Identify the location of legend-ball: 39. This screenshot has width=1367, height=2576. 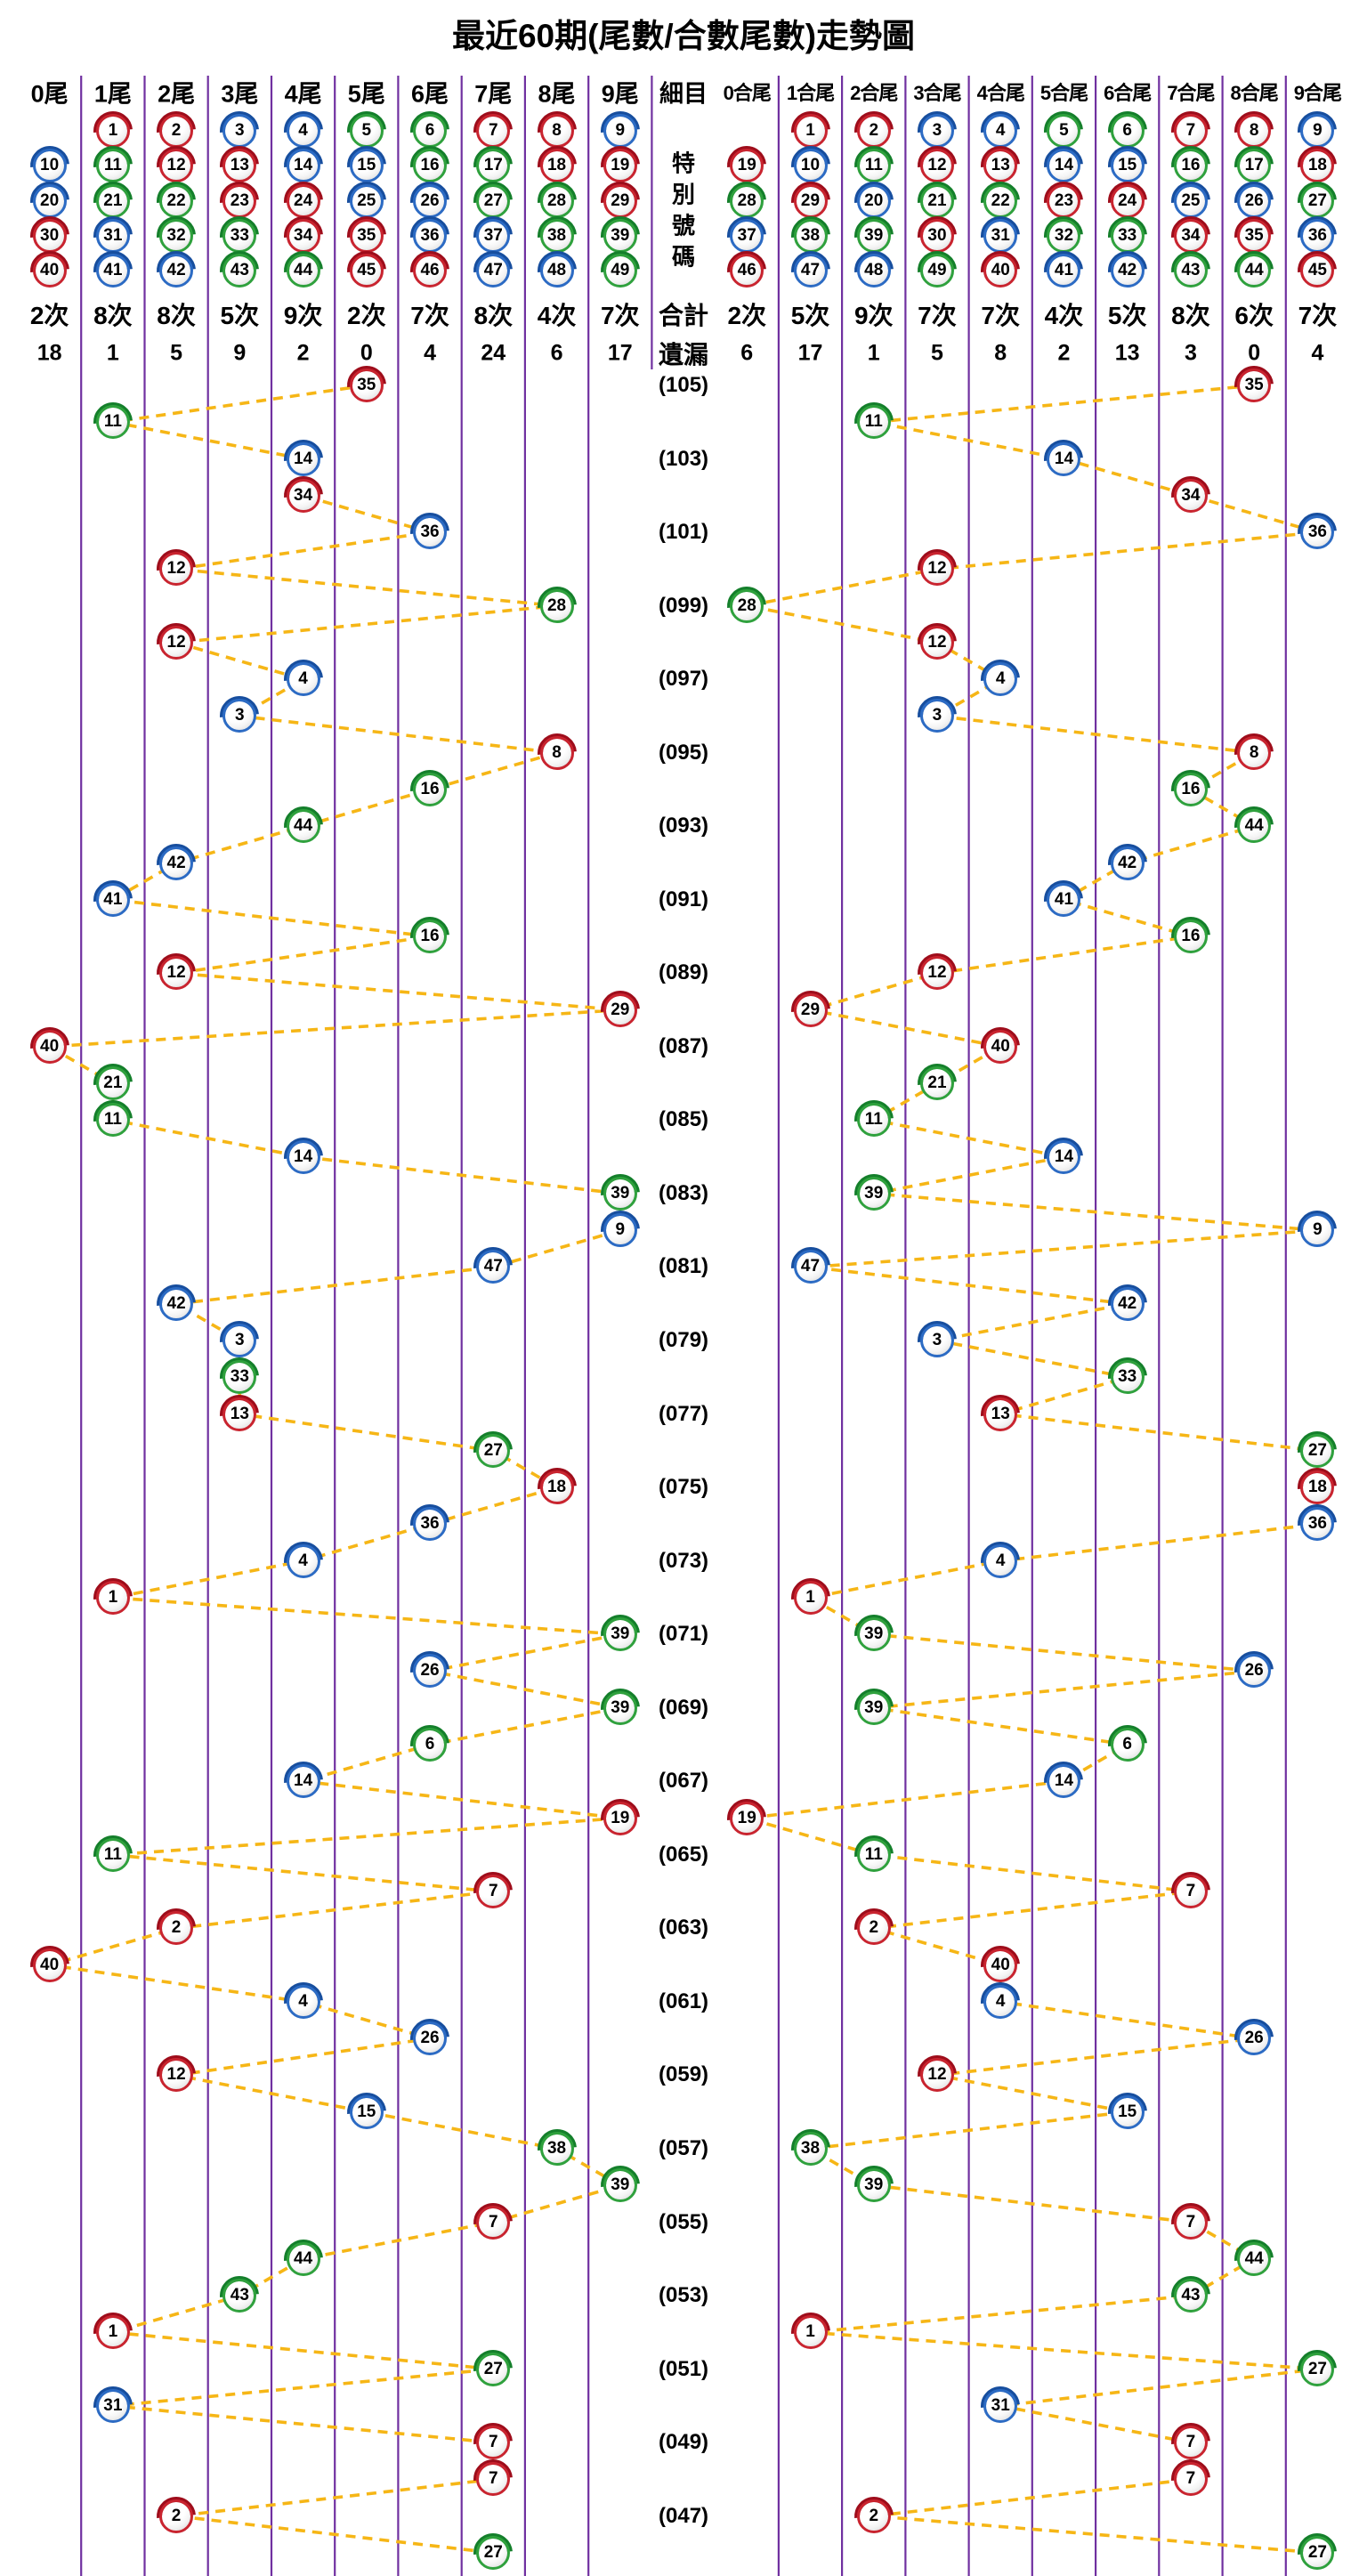
(873, 235).